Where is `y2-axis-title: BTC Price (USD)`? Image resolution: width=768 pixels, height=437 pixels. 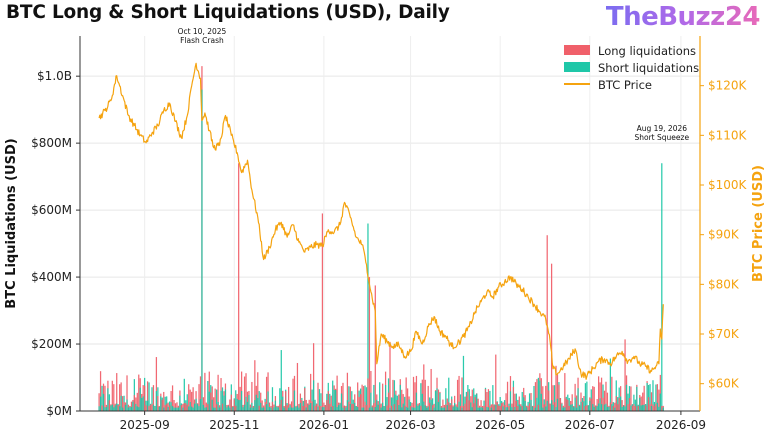
y2-axis-title: BTC Price (USD) is located at coordinates (758, 223).